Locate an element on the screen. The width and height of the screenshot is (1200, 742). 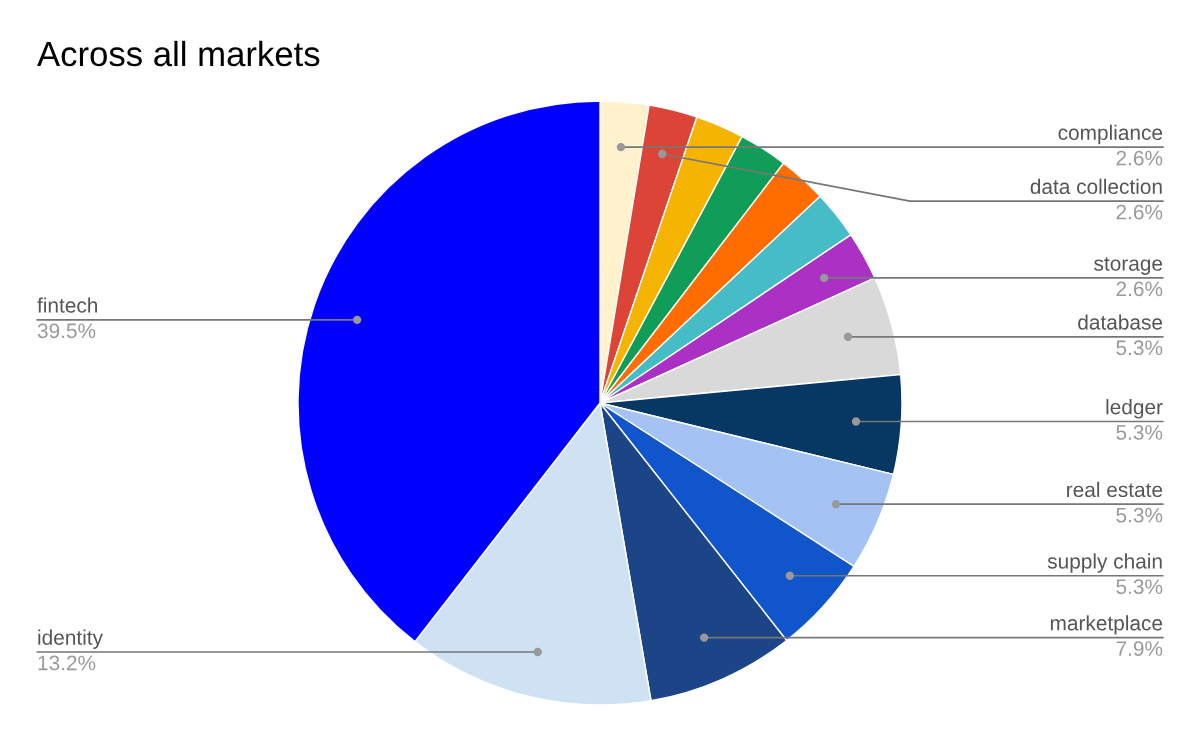
data-label: 7.9% is located at coordinates (1139, 648).